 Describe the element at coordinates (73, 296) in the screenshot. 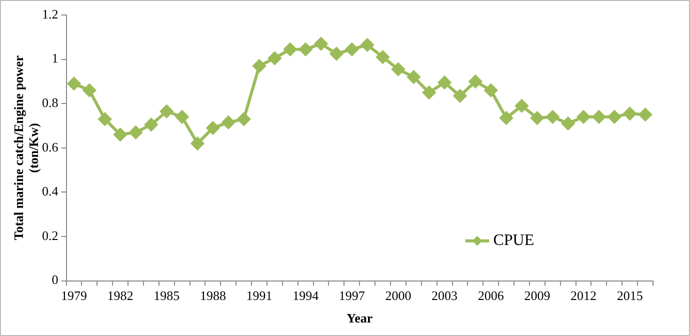

I see `x-tick-label: 1979` at that location.